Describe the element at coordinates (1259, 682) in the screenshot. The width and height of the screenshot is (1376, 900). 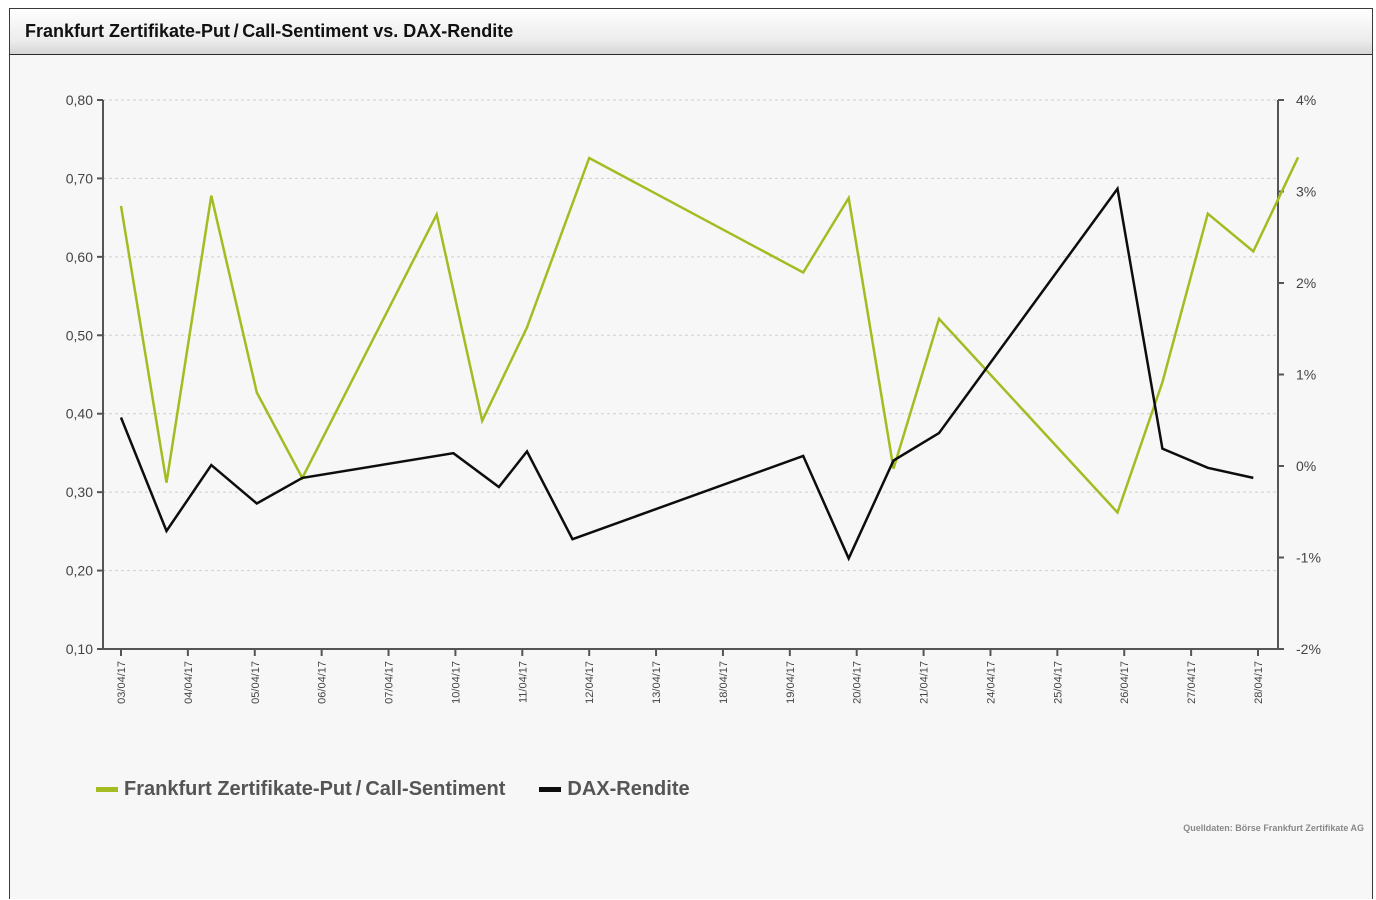
I see `x-tick-label: 28/04/17` at that location.